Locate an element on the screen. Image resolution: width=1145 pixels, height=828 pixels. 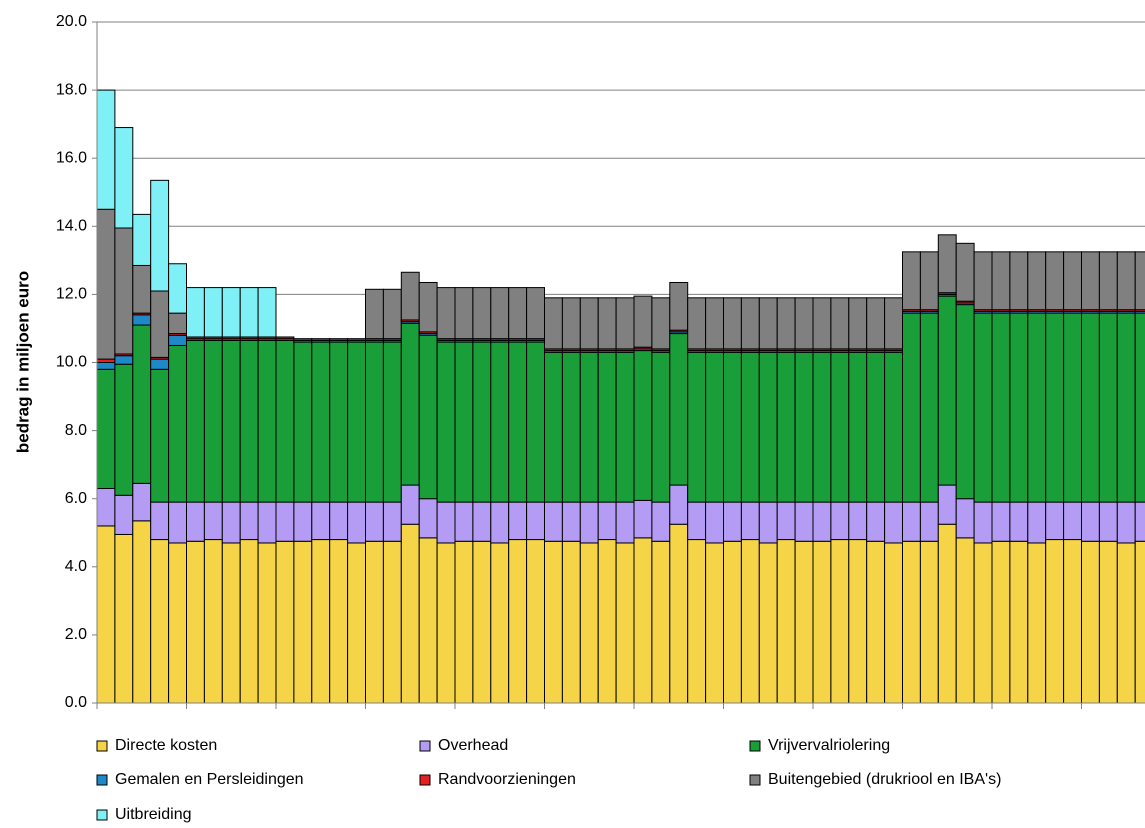
legend-label: Gemalen en Persleidingen is located at coordinates (209, 779).